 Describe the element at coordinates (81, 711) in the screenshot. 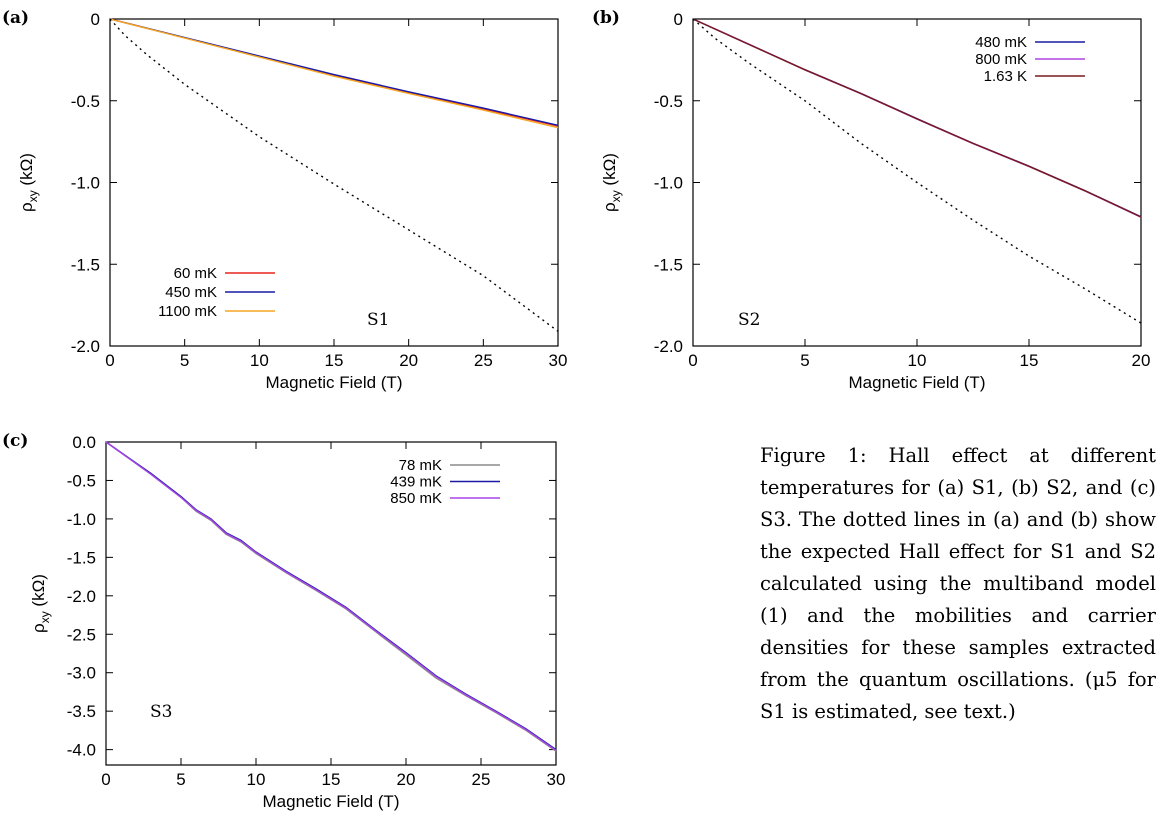

I see `y-tick-label: -3.5` at that location.